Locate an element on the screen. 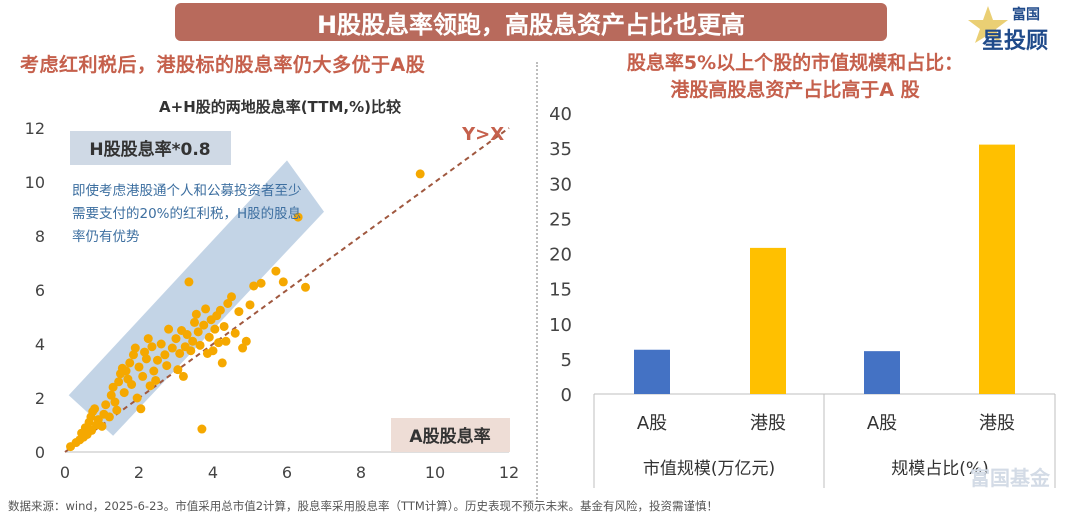  y-label-box is located at coordinates (150, 148).